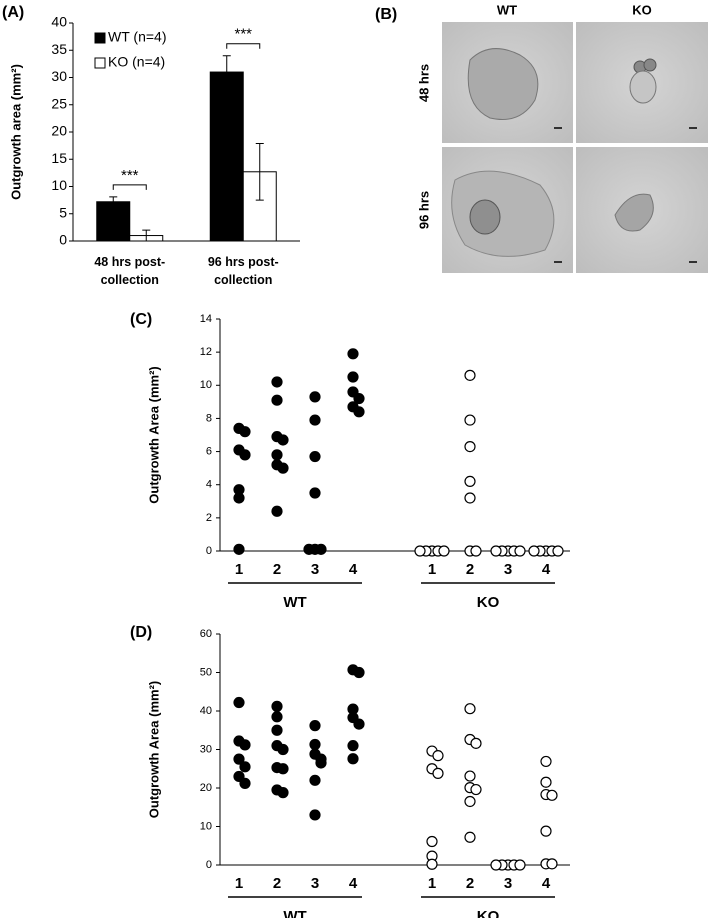 This screenshot has height=918, width=717. I want to click on y-tick-label: 8, so click(209, 418).